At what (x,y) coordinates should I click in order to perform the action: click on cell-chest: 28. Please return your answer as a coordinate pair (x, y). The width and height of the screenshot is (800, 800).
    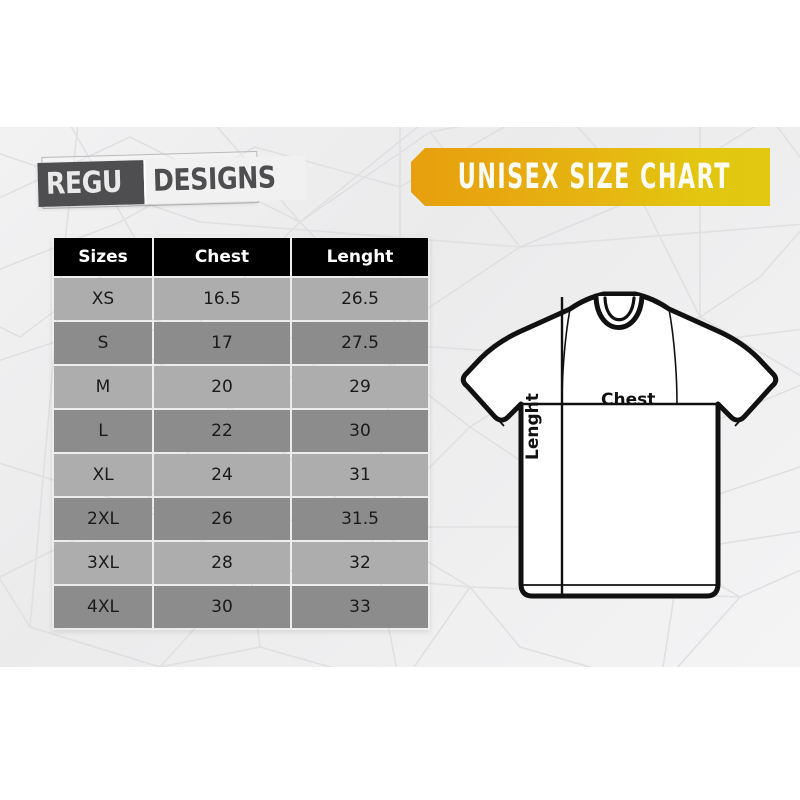
    Looking at the image, I should click on (222, 563).